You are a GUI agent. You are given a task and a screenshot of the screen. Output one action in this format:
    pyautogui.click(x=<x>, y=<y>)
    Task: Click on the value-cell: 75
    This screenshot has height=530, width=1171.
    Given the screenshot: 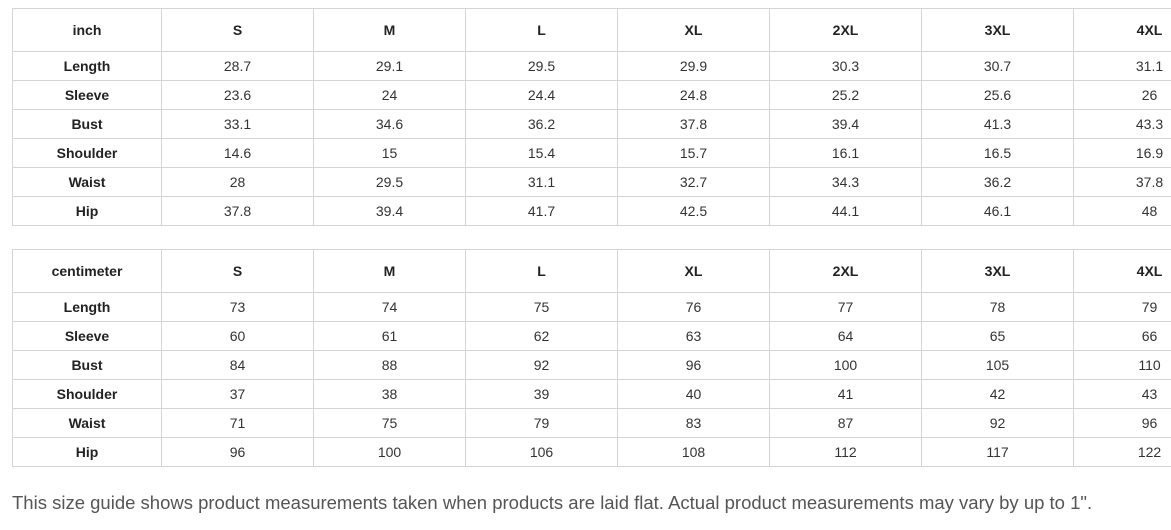 What is the action you would take?
    pyautogui.click(x=389, y=423)
    